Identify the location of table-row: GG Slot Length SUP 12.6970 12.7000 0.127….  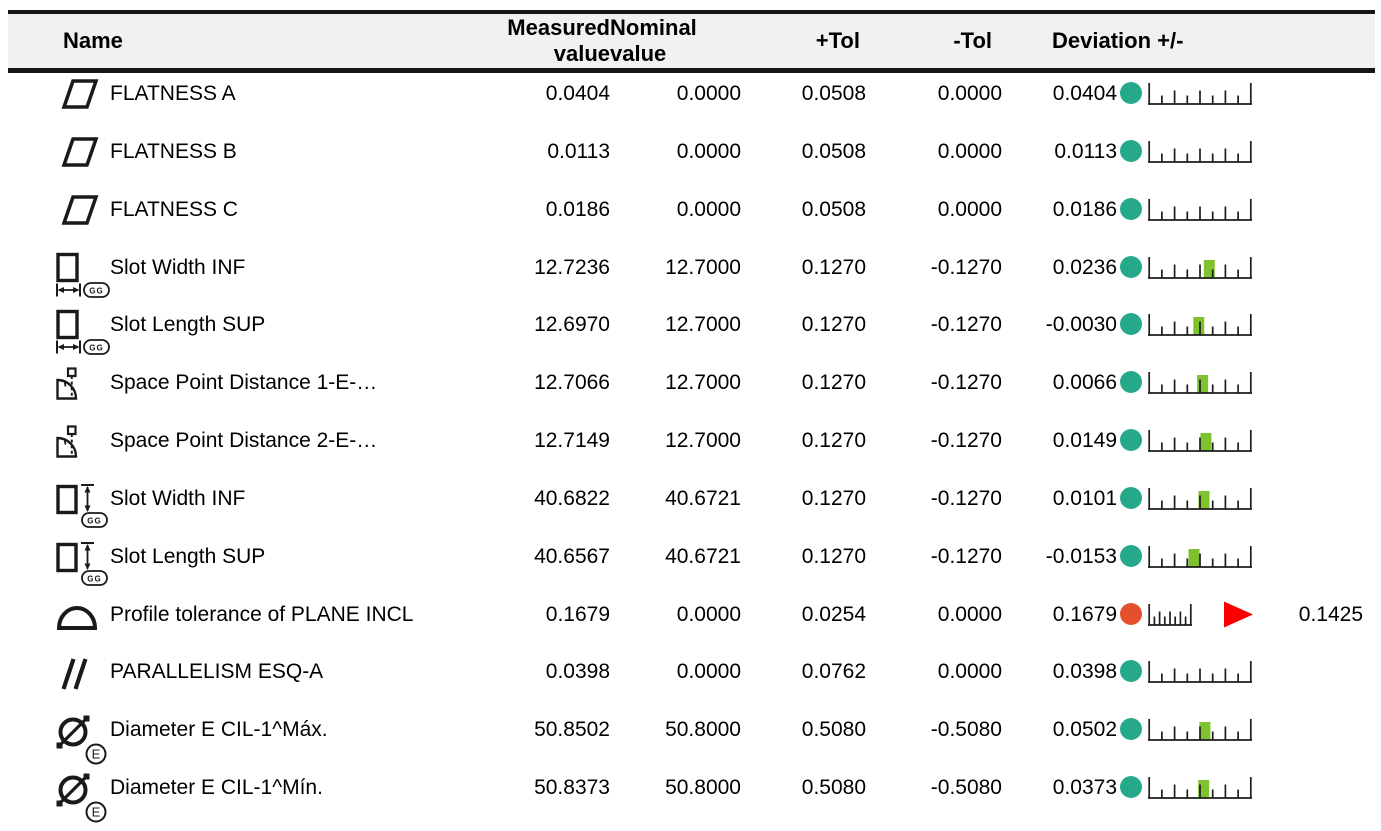
(691, 333).